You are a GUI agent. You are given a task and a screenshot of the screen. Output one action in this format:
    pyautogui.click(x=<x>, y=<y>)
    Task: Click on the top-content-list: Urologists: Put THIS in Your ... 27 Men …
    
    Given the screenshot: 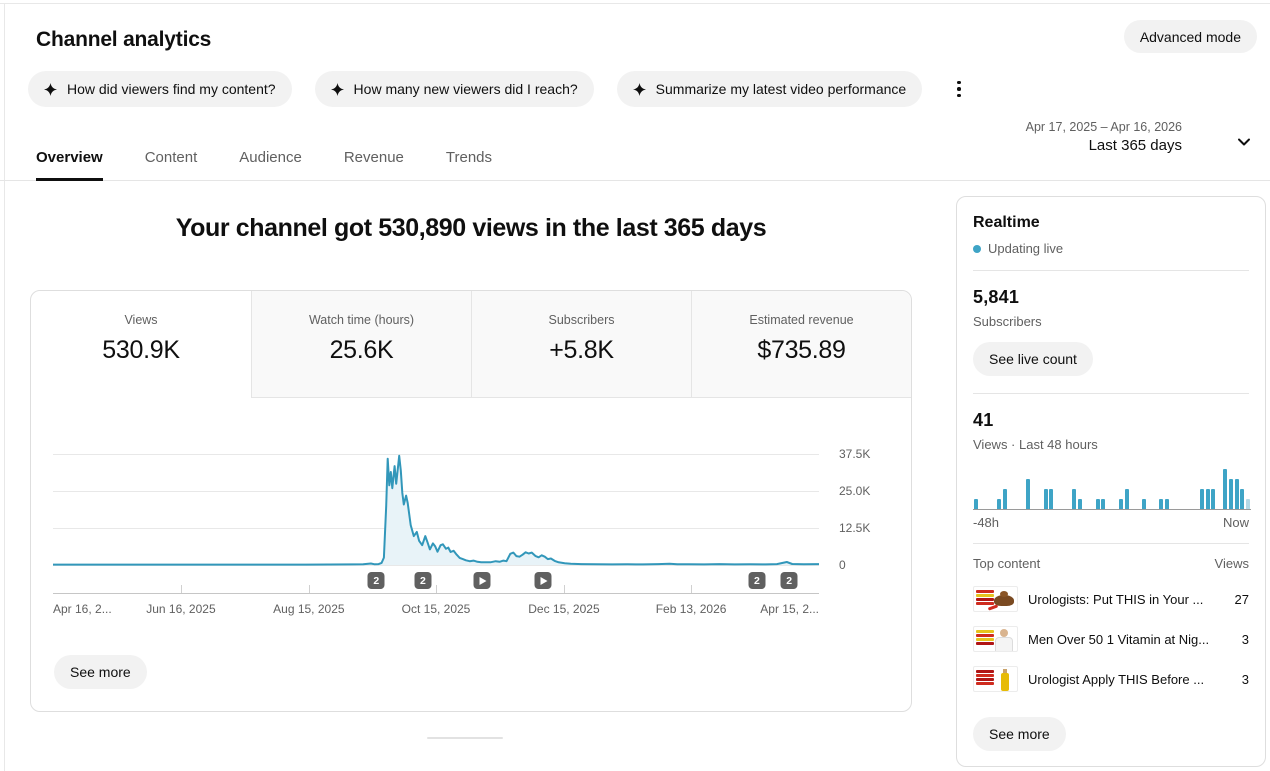 What is the action you would take?
    pyautogui.click(x=1111, y=639)
    